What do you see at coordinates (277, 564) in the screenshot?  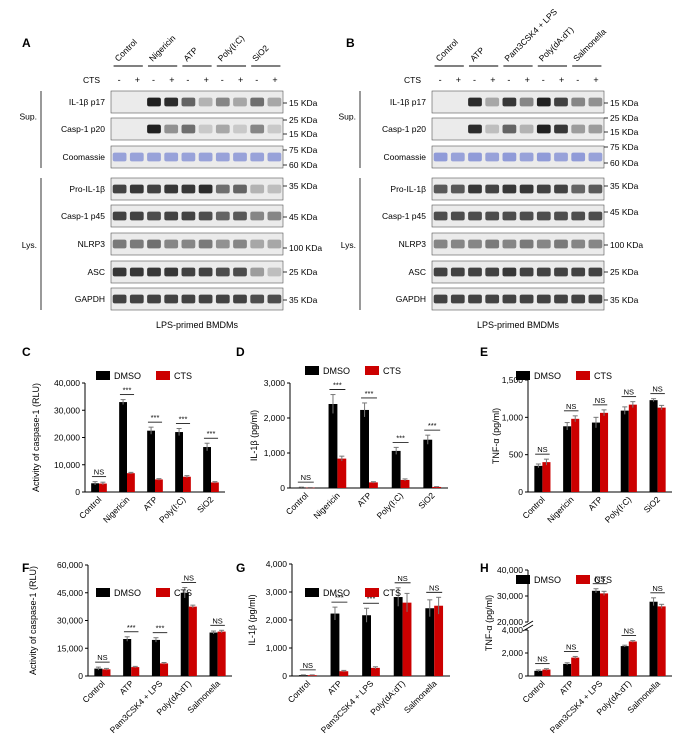 I see `y-tick-label: 4,000` at bounding box center [277, 564].